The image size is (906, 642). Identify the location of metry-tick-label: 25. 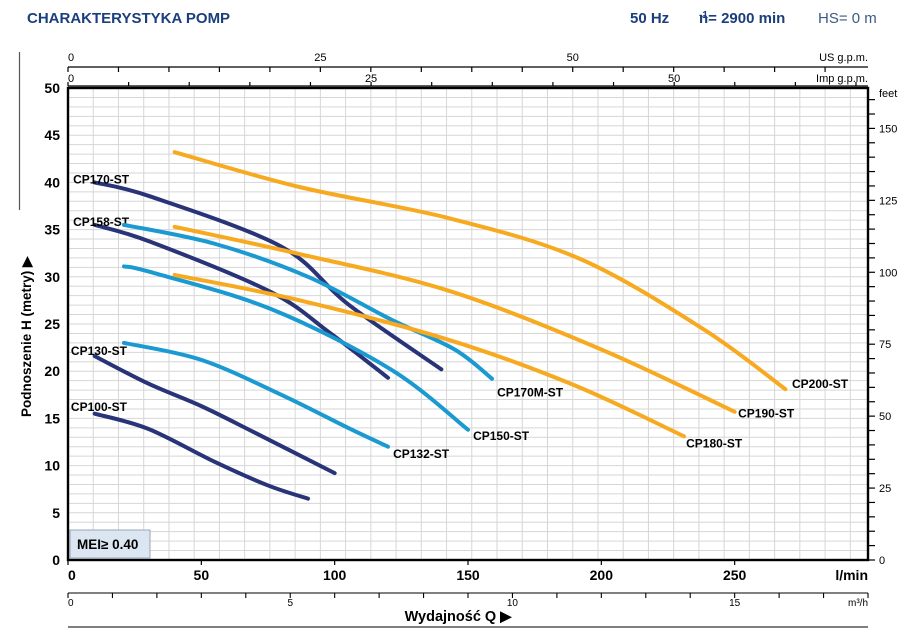
(52, 324).